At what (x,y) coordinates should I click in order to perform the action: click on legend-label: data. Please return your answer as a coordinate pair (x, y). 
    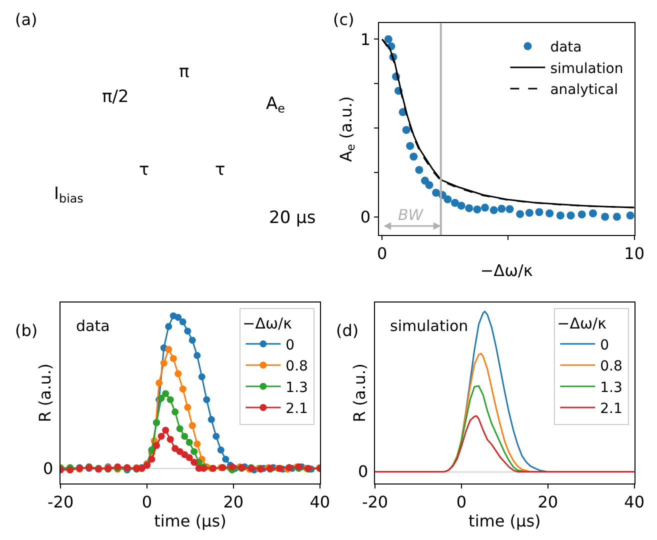
    Looking at the image, I should click on (566, 48).